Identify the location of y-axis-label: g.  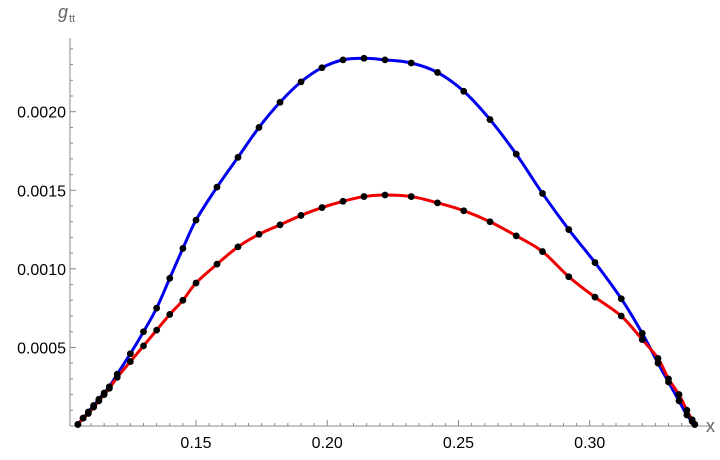
(63, 12).